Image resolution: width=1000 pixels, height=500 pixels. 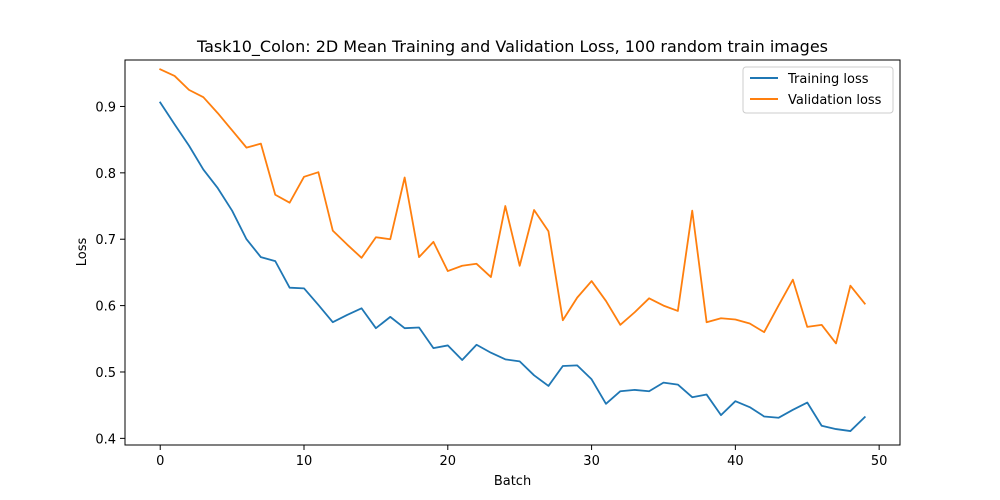 What do you see at coordinates (591, 461) in the screenshot?
I see `x-tick-label: 30` at bounding box center [591, 461].